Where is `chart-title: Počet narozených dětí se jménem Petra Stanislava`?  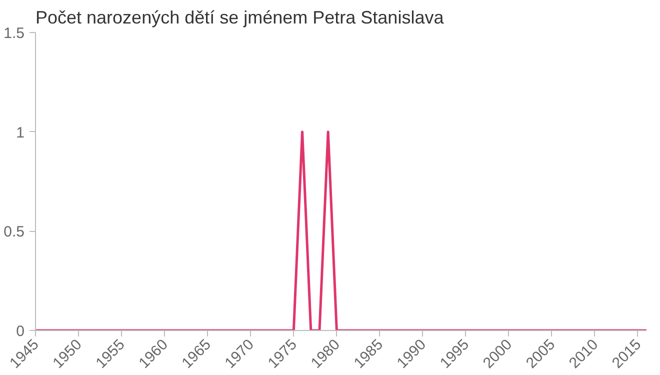 chart-title: Počet narozených dětí se jménem Petra Stanislava is located at coordinates (240, 18).